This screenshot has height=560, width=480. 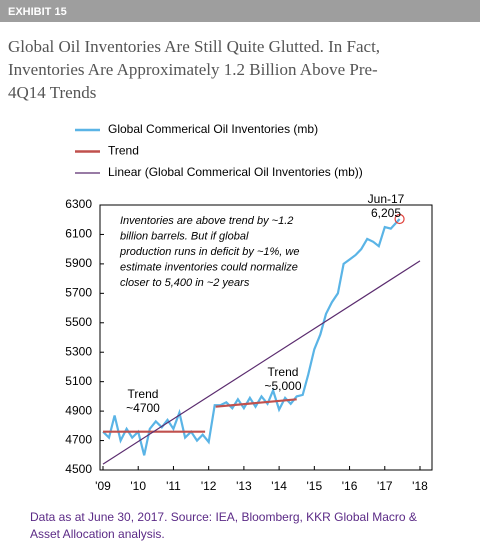 What do you see at coordinates (78, 263) in the screenshot?
I see `y-tick-label: 5900` at bounding box center [78, 263].